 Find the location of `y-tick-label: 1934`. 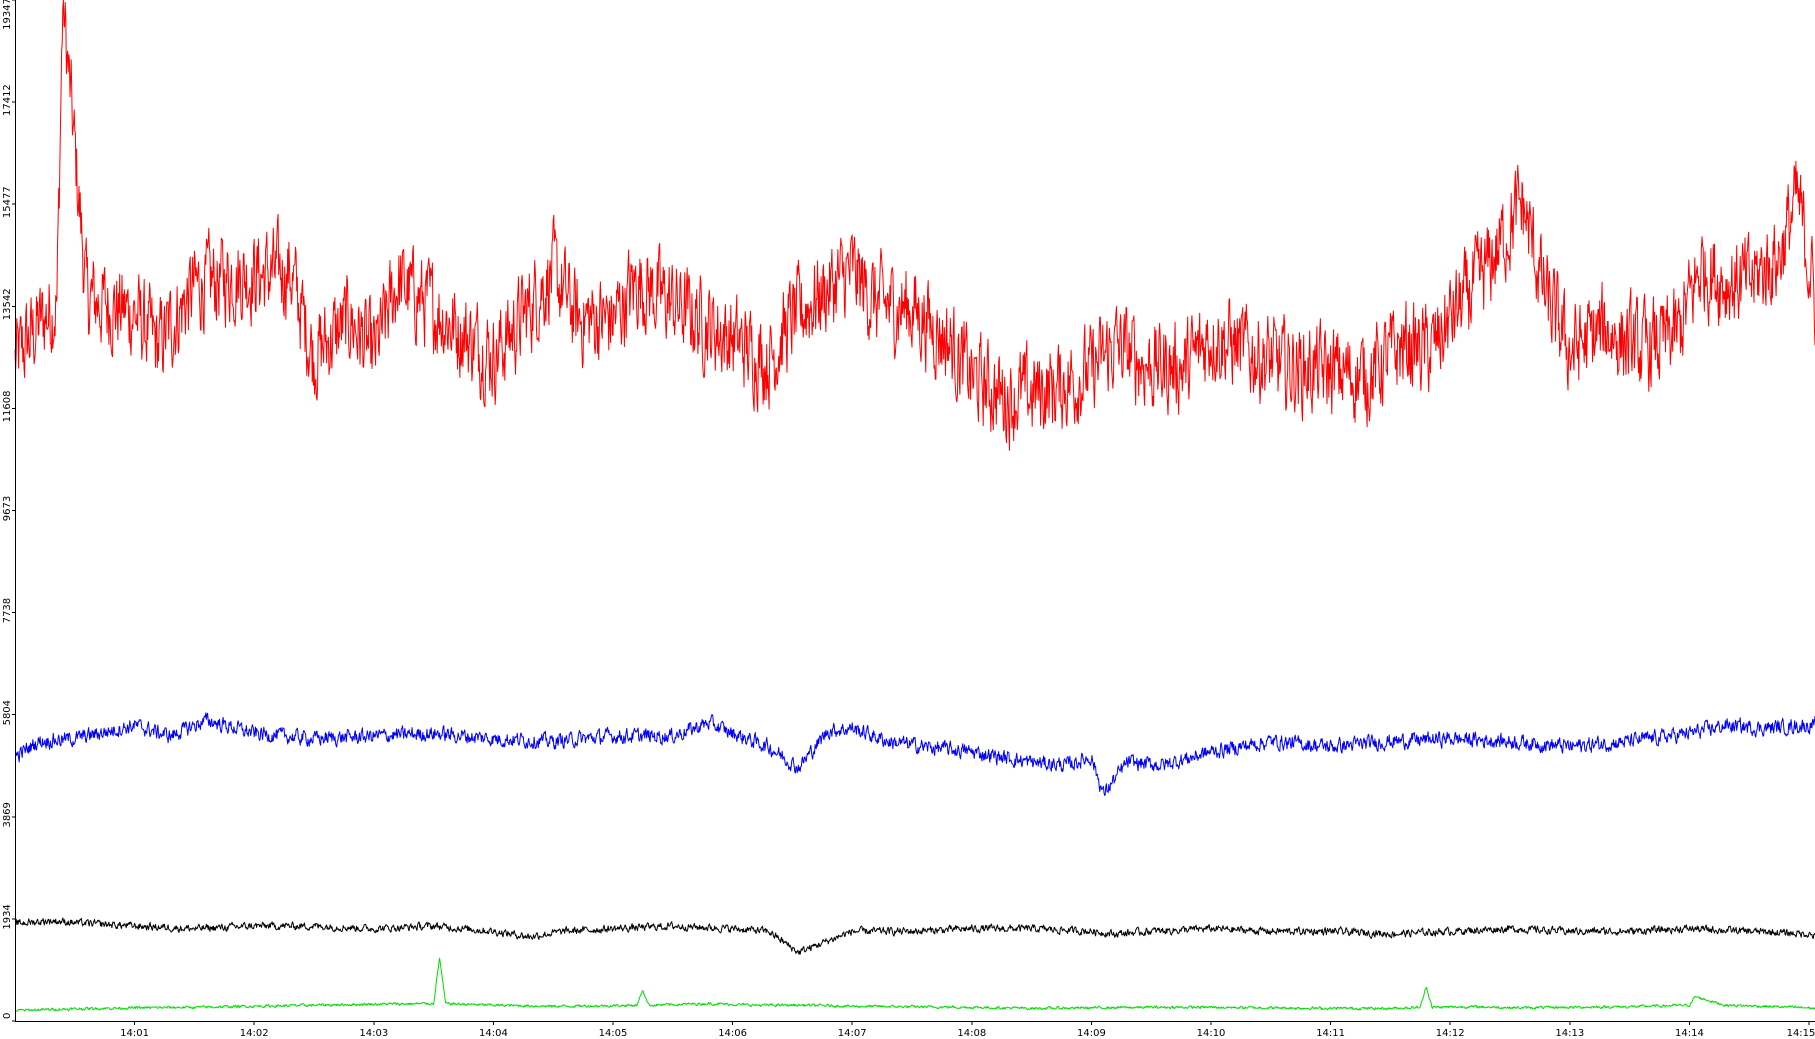

y-tick-label: 1934 is located at coordinates (7, 916).